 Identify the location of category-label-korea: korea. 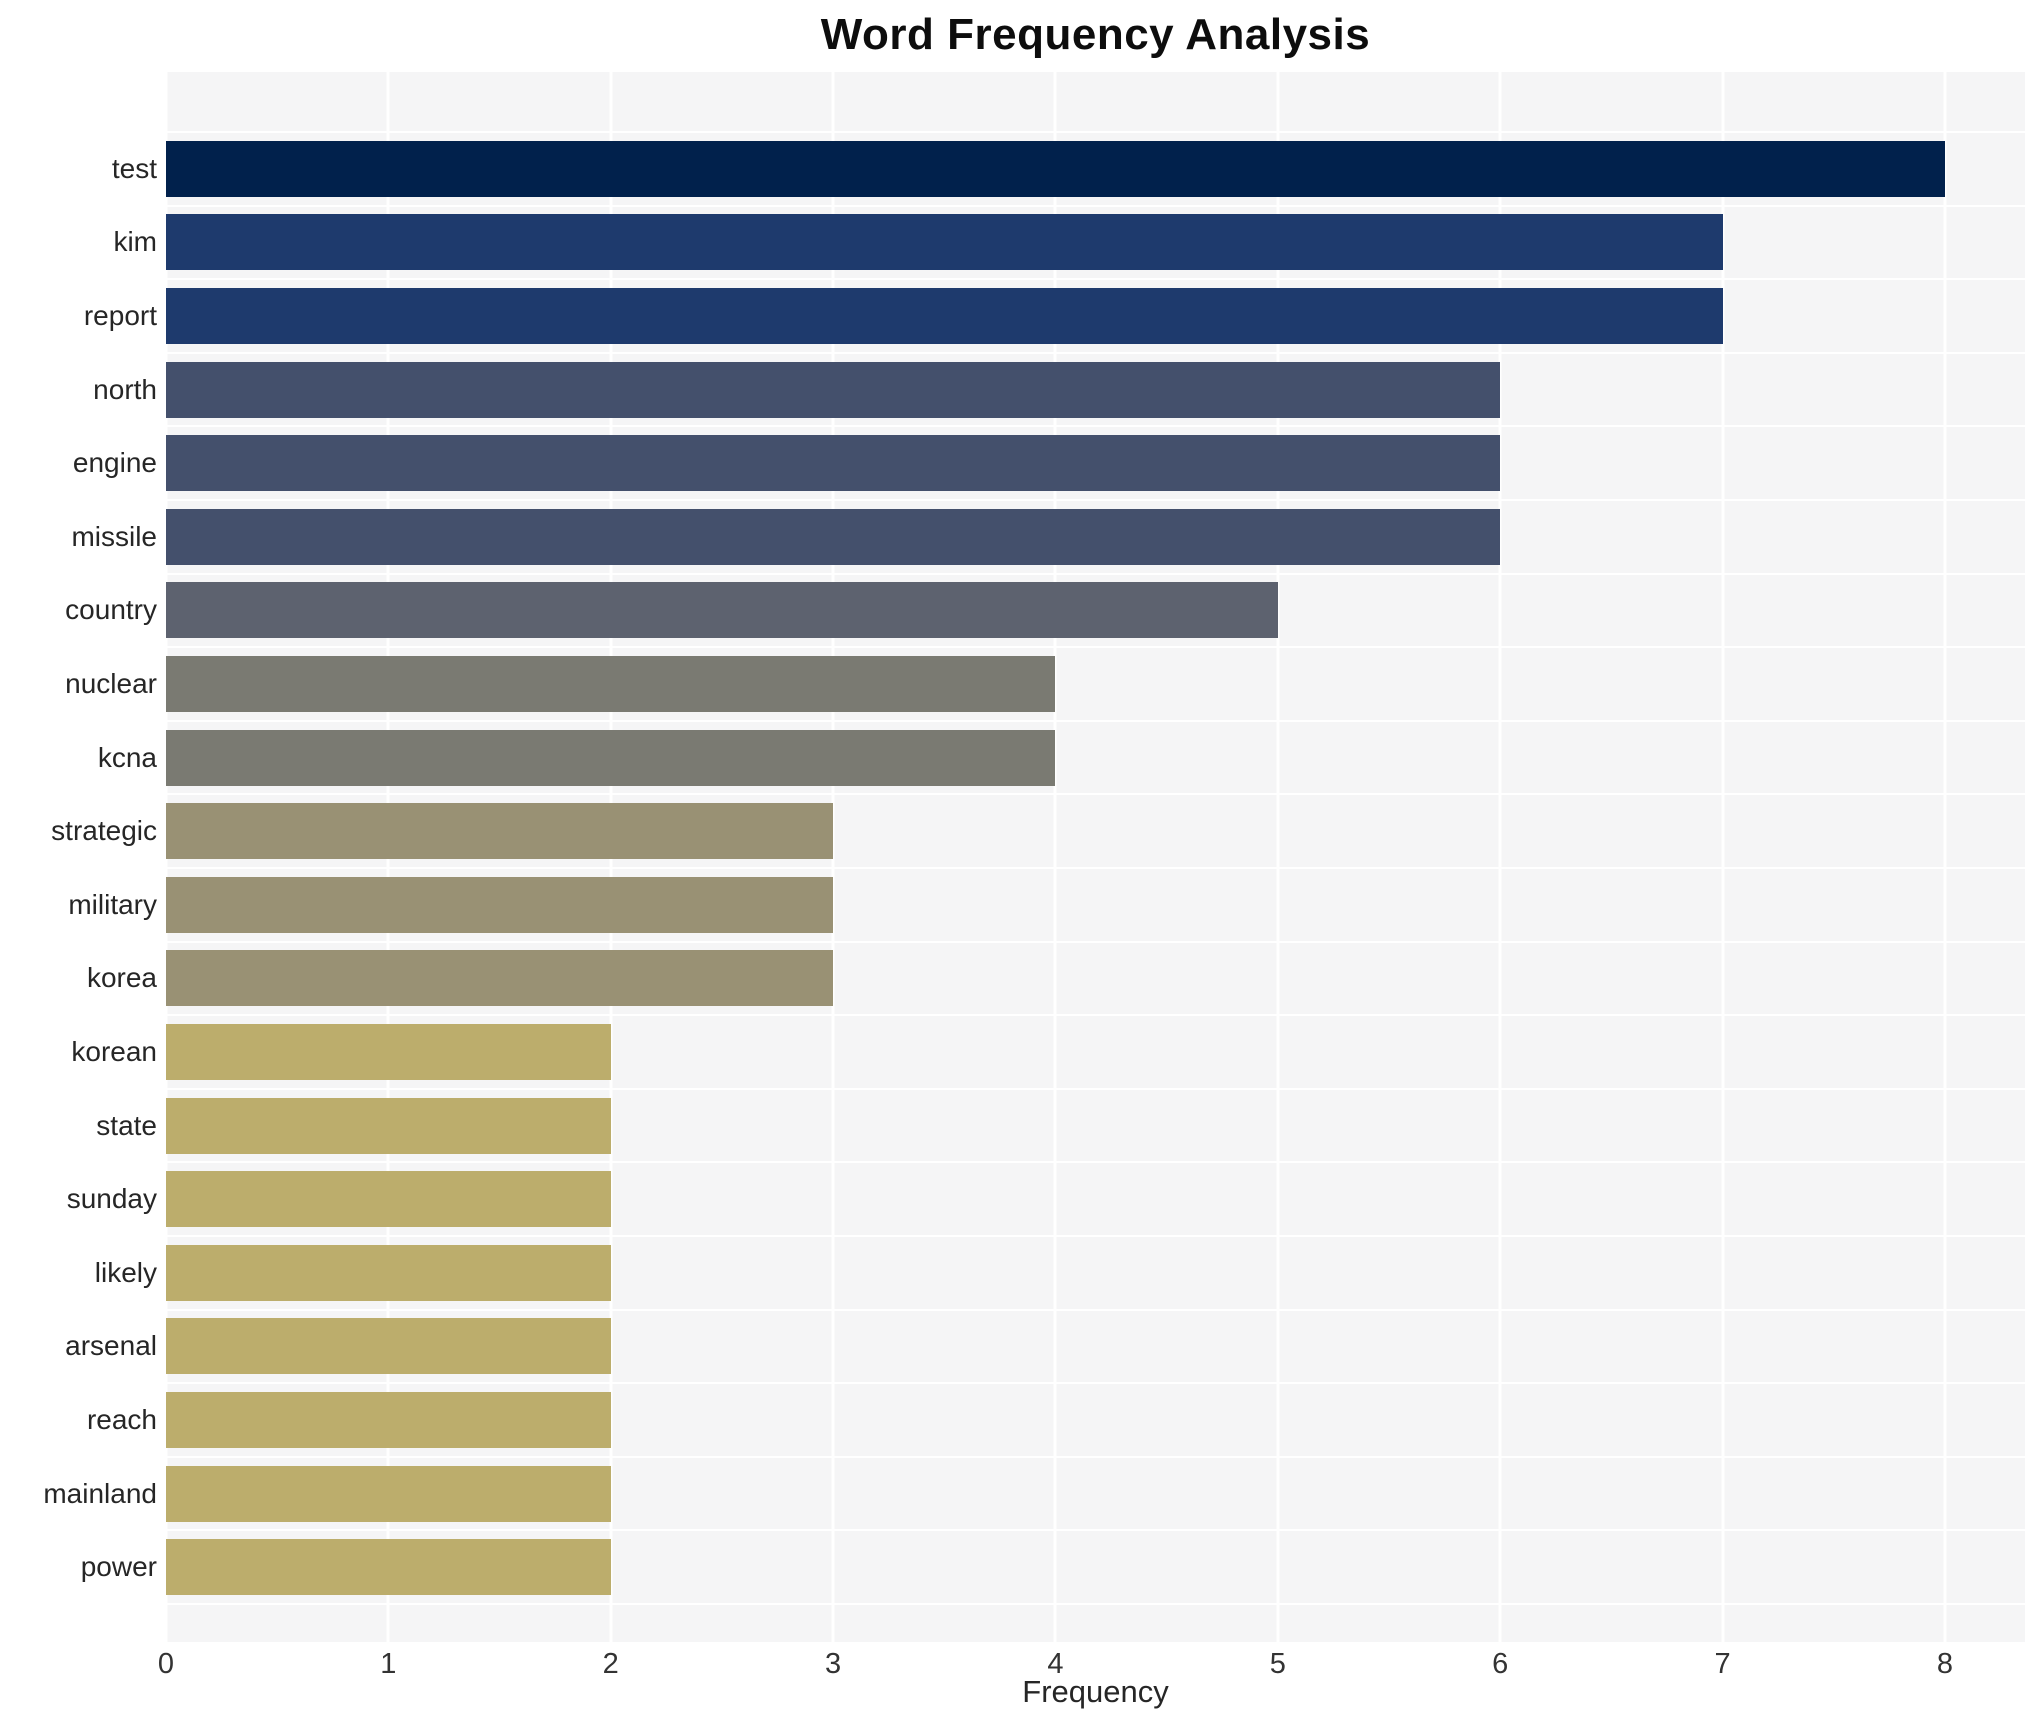
(121, 978).